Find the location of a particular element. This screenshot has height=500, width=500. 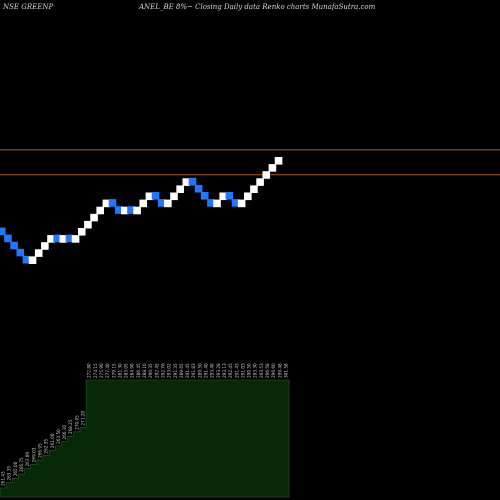

volume-label-17: 275.90 is located at coordinates (101, 370).